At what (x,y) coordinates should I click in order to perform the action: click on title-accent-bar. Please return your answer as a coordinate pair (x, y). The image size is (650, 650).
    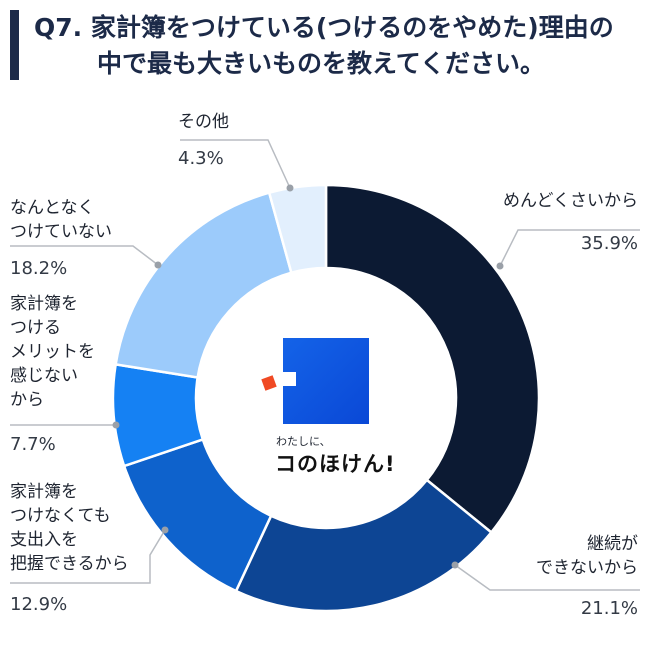
    Looking at the image, I should click on (14, 45).